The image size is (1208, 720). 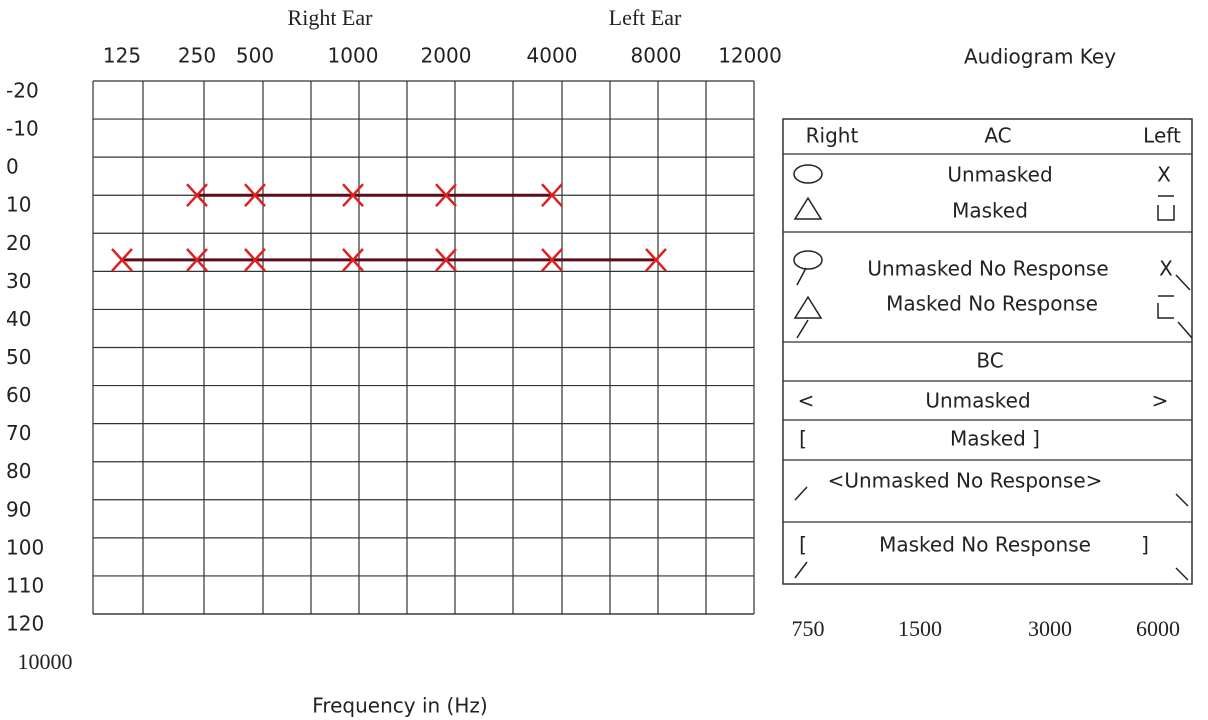 I want to click on y-tick-label: 10, so click(x=18, y=205).